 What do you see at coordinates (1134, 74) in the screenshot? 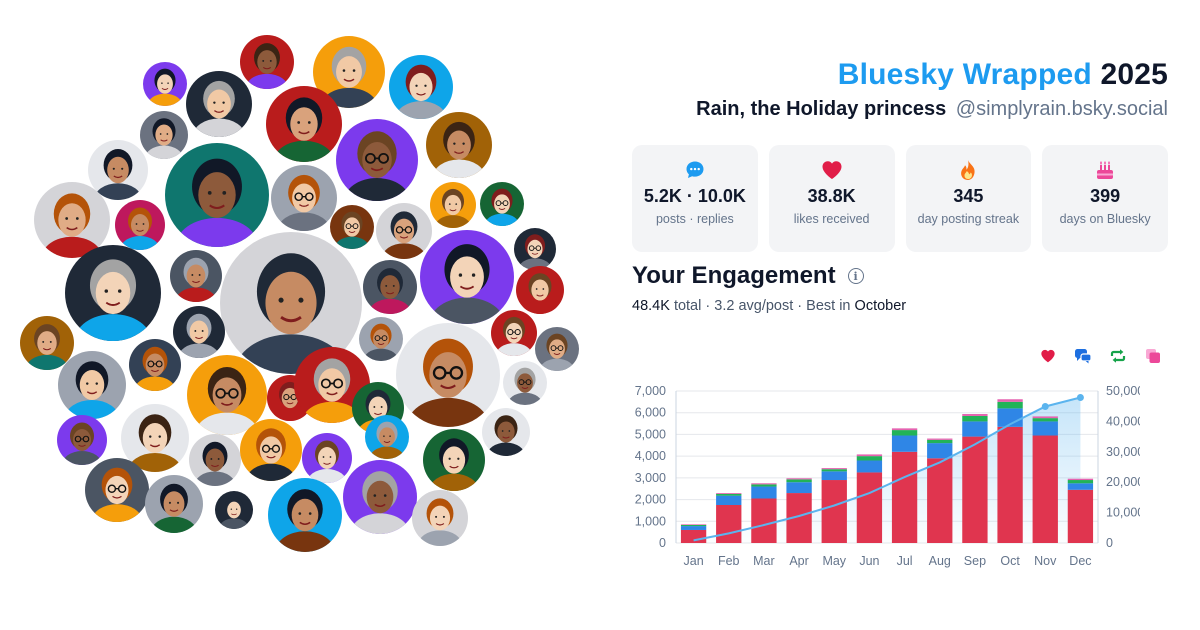
I see `year-title: 2025` at bounding box center [1134, 74].